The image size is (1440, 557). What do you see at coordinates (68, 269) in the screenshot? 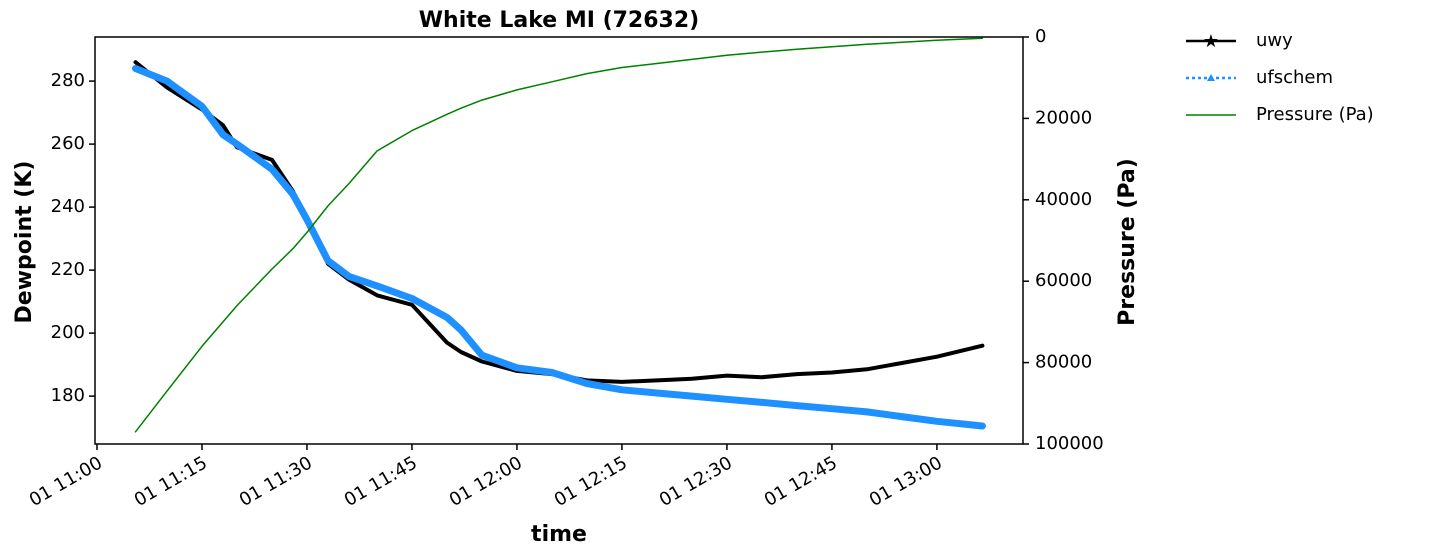
I see `y-tick-label: 220` at bounding box center [68, 269].